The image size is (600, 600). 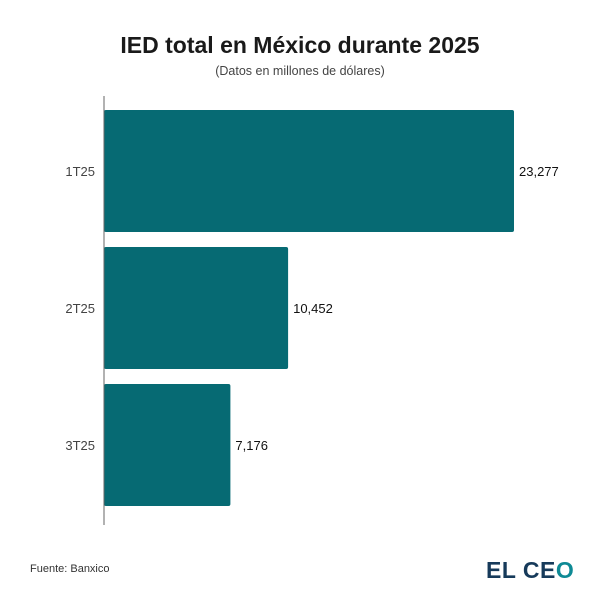 I want to click on category-label: 3T25, so click(x=80, y=445).